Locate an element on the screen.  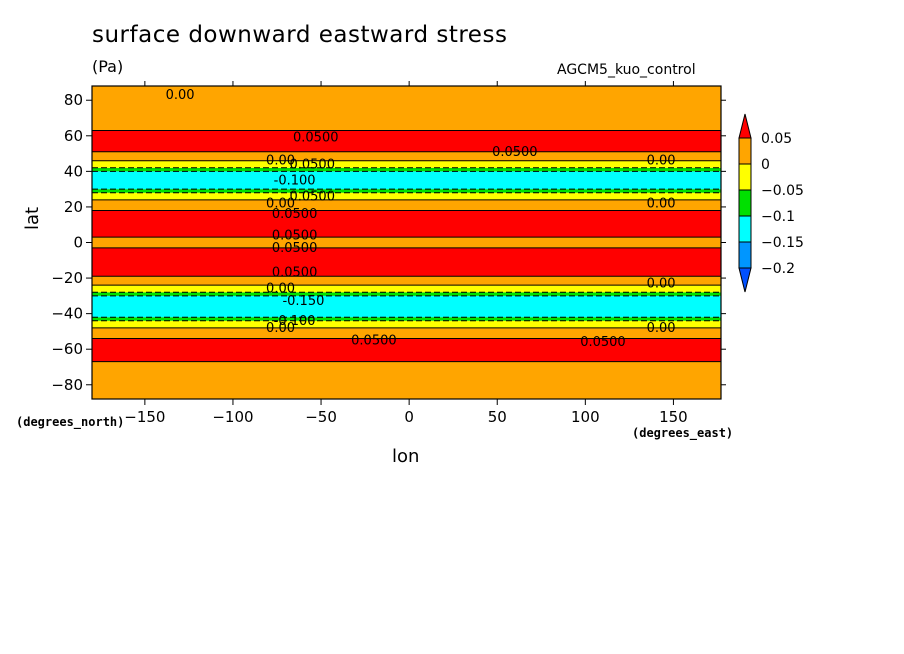
colorbar-label: −0.05 is located at coordinates (782, 191).